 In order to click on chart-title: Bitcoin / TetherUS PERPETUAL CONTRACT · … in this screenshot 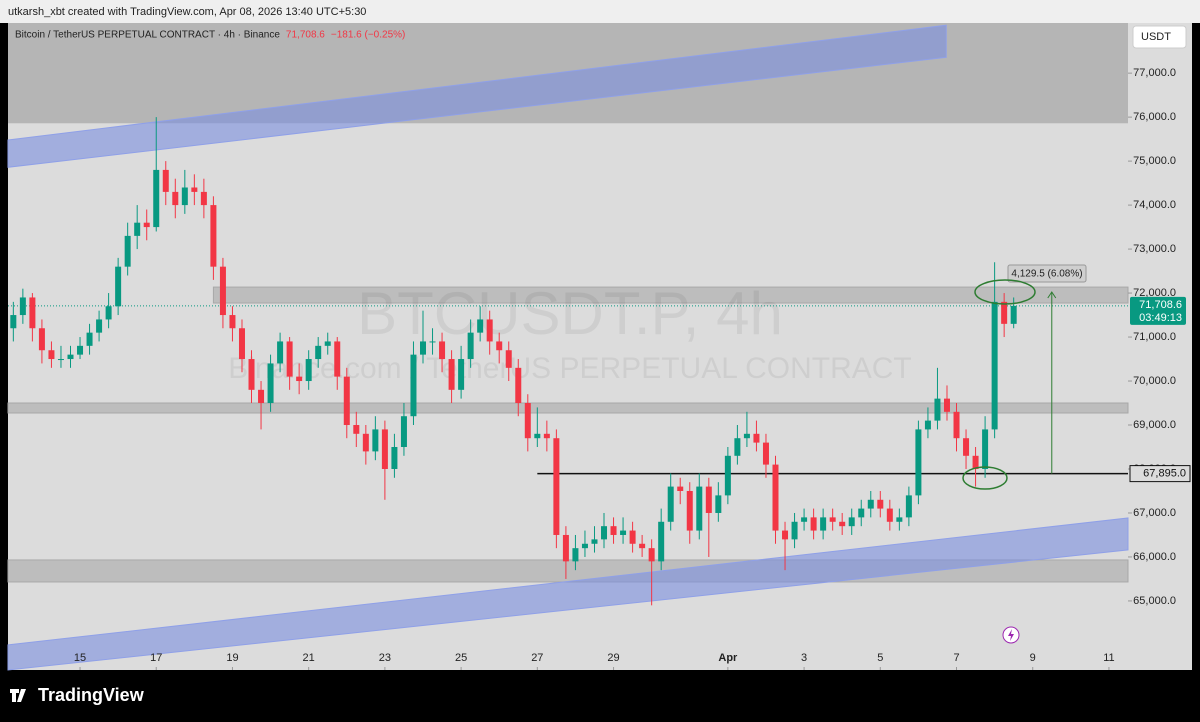, I will do `click(147, 35)`.